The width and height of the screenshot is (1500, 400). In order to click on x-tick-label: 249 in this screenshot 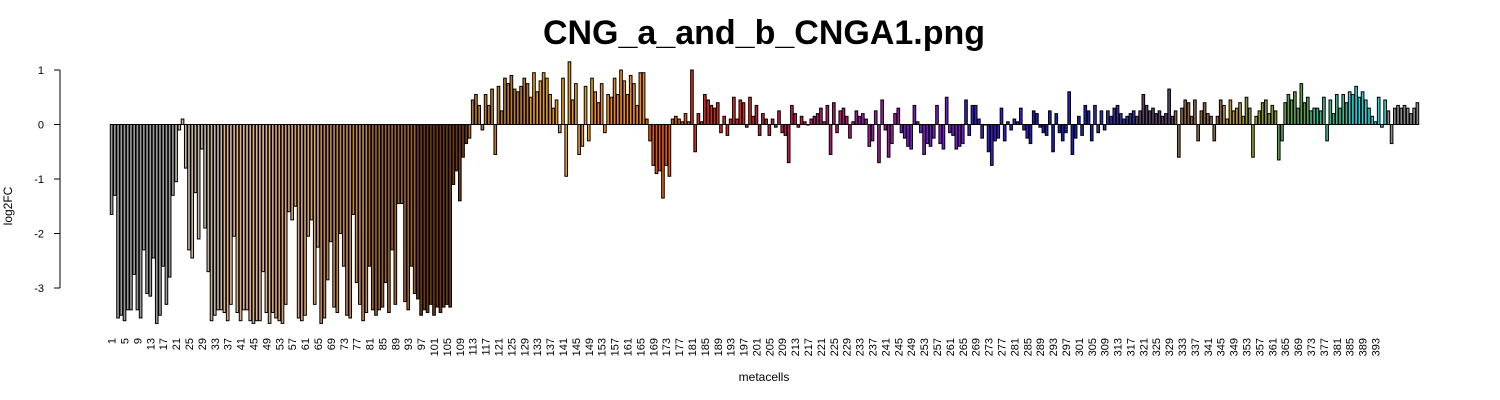, I will do `click(912, 347)`.